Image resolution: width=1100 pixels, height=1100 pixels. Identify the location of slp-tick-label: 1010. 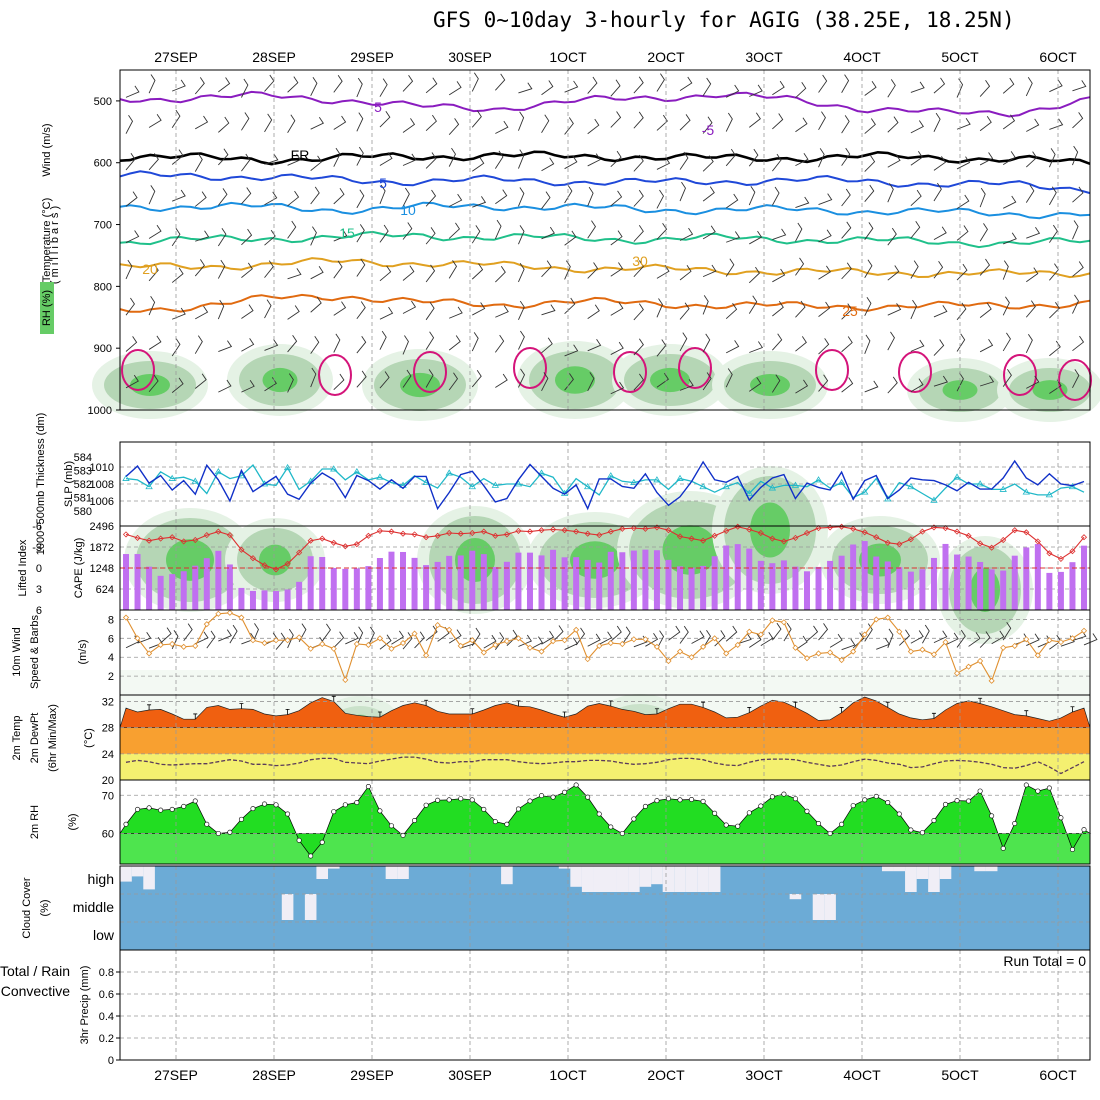
(102, 468).